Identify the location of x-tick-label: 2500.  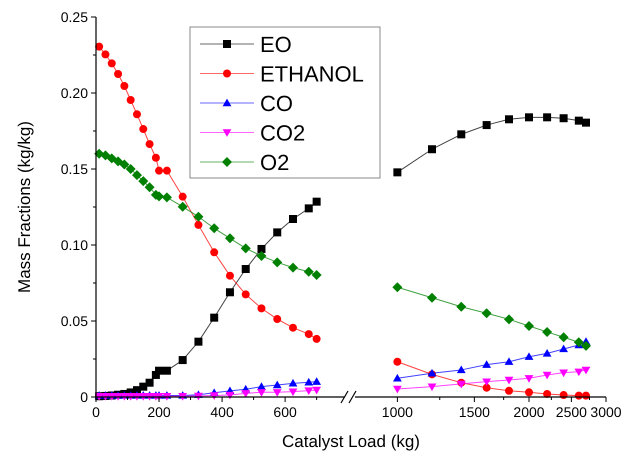
(572, 412).